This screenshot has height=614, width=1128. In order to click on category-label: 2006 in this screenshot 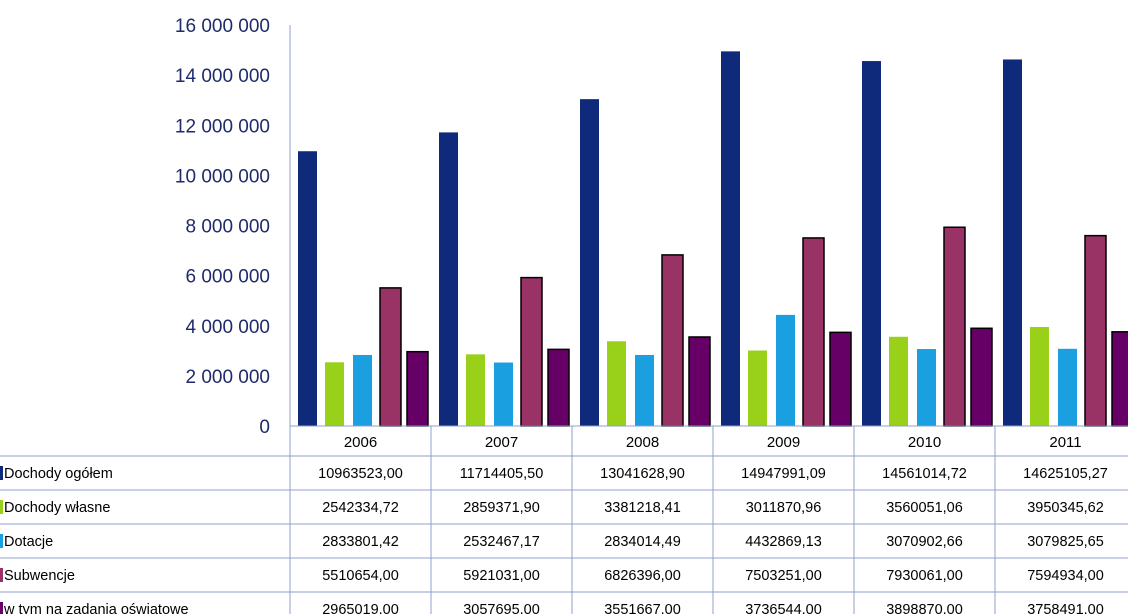, I will do `click(360, 442)`.